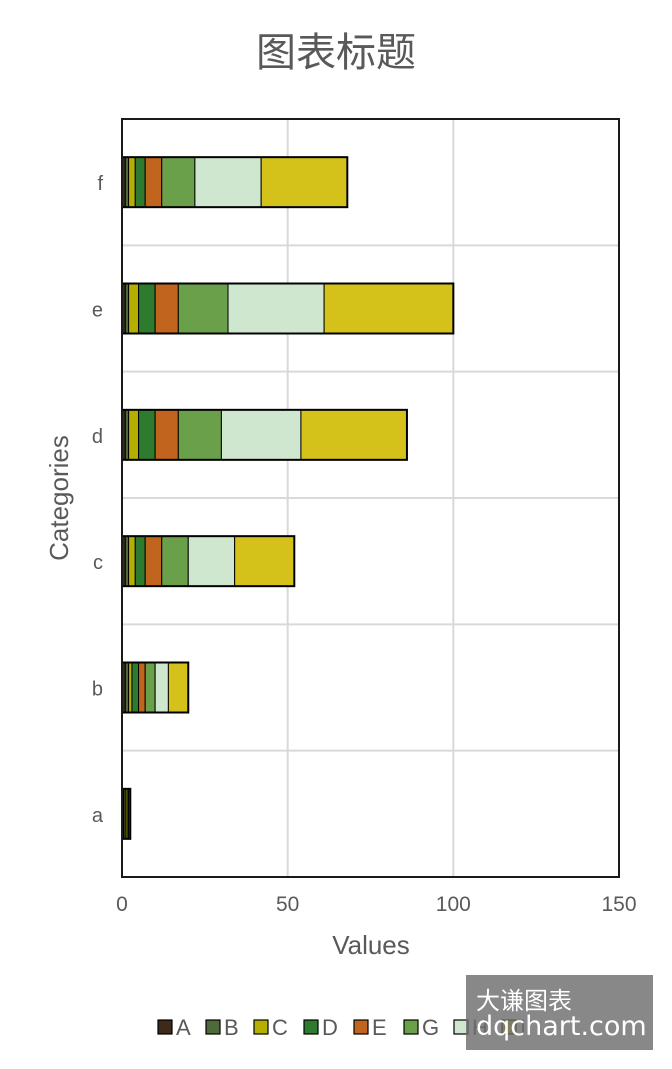 The width and height of the screenshot is (672, 1069). What do you see at coordinates (618, 904) in the screenshot?
I see `x-tick-label: 150` at bounding box center [618, 904].